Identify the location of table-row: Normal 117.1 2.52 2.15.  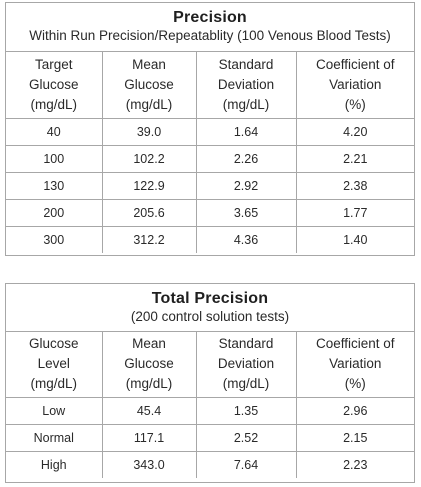
(210, 437).